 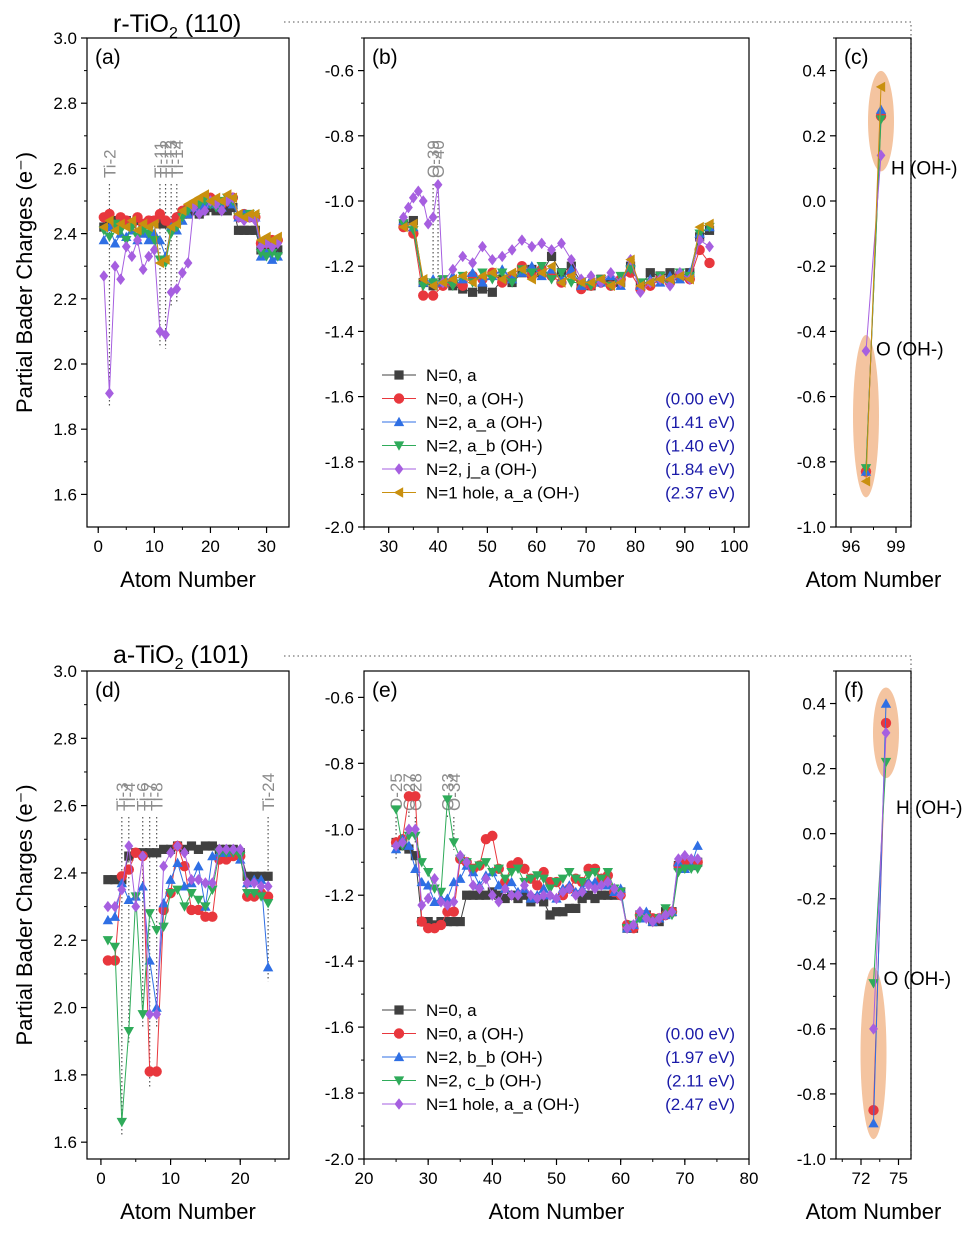 What do you see at coordinates (65, 234) in the screenshot?
I see `y-tick-label: 2.4` at bounding box center [65, 234].